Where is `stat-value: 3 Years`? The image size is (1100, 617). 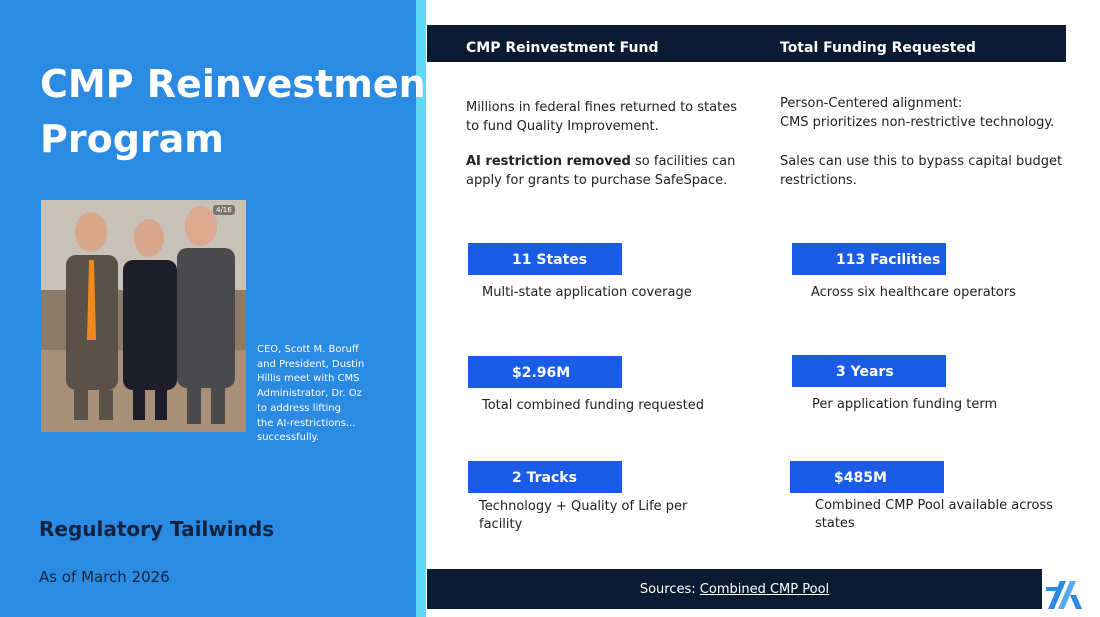
stat-value: 3 Years is located at coordinates (869, 371).